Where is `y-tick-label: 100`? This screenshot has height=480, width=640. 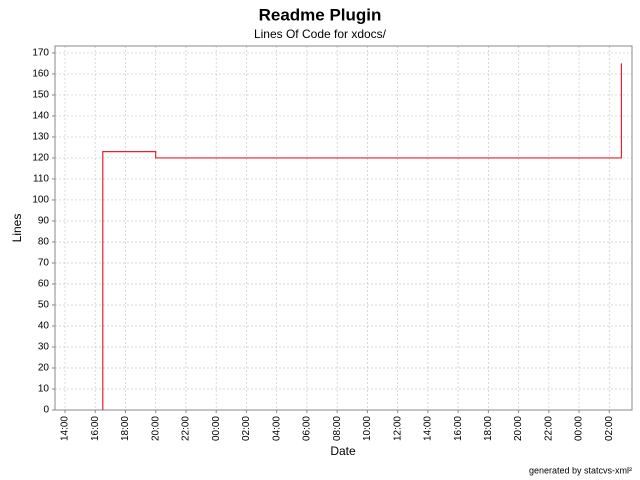
y-tick-label: 100 is located at coordinates (40, 200).